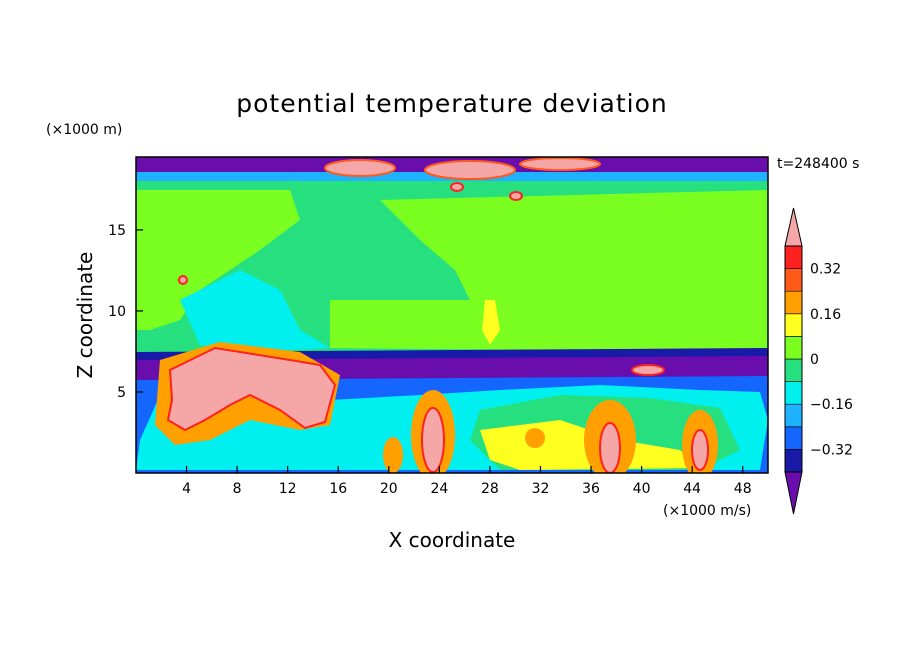  Describe the element at coordinates (707, 511) in the screenshot. I see `x-unit-label: (×1000 m/s)` at that location.